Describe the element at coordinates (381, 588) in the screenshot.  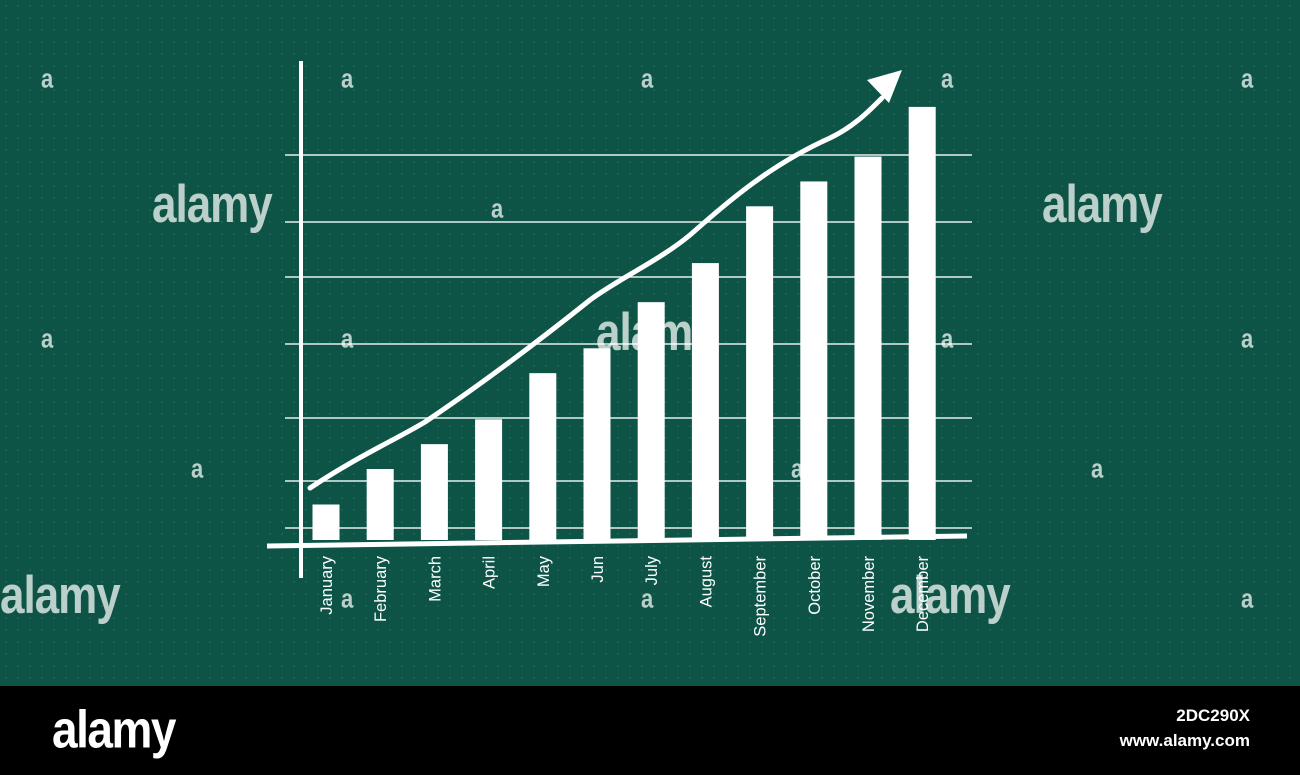
I see `x-tick-label: February` at that location.